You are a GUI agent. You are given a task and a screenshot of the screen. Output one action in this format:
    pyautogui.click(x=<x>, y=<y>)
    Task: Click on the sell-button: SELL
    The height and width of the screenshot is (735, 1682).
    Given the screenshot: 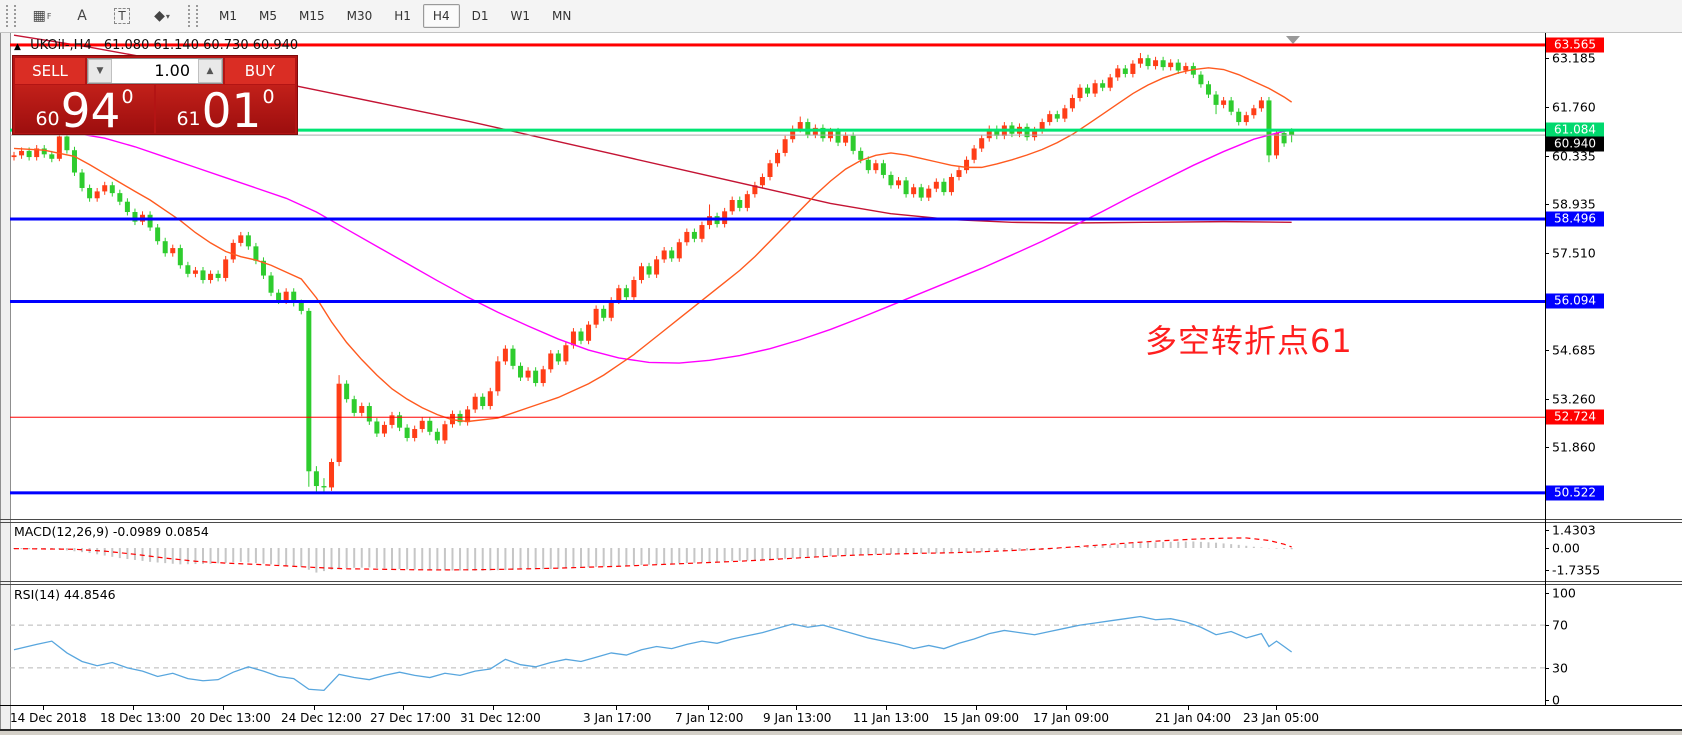 What is the action you would take?
    pyautogui.click(x=50, y=71)
    